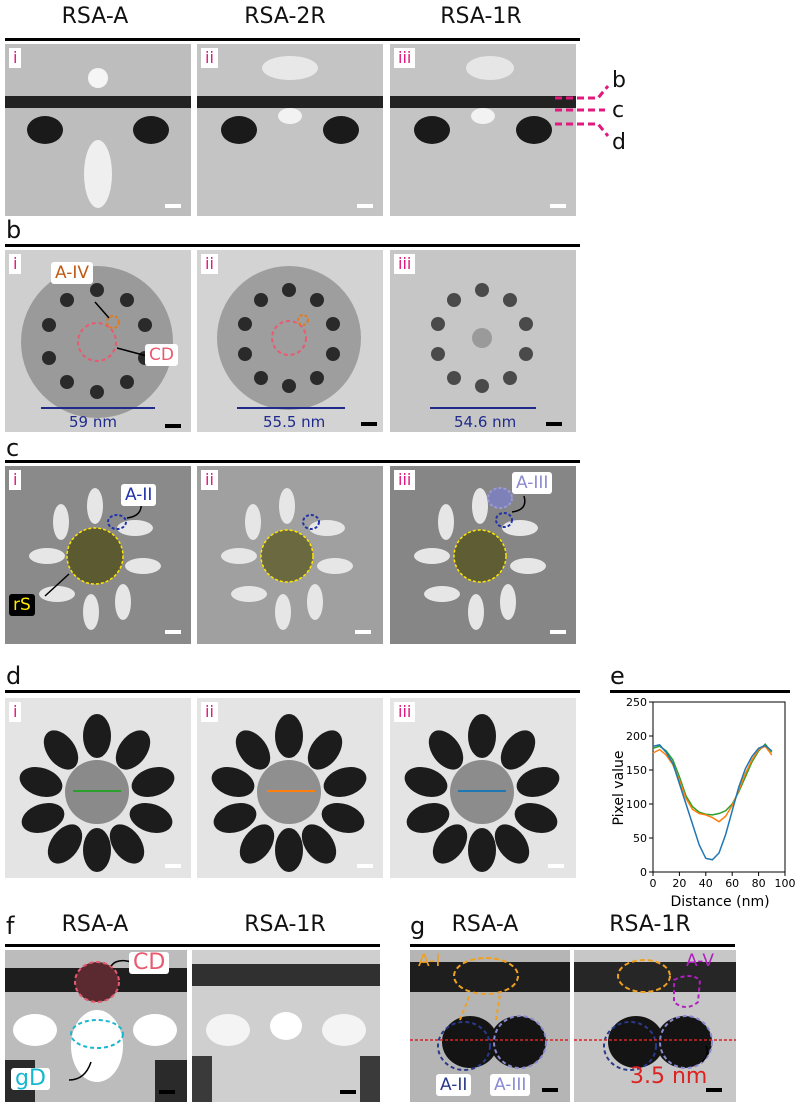 Image resolution: width=800 pixels, height=1104 pixels. What do you see at coordinates (619, 787) in the screenshot?
I see `chart-ylabel: Pixel value` at bounding box center [619, 787].